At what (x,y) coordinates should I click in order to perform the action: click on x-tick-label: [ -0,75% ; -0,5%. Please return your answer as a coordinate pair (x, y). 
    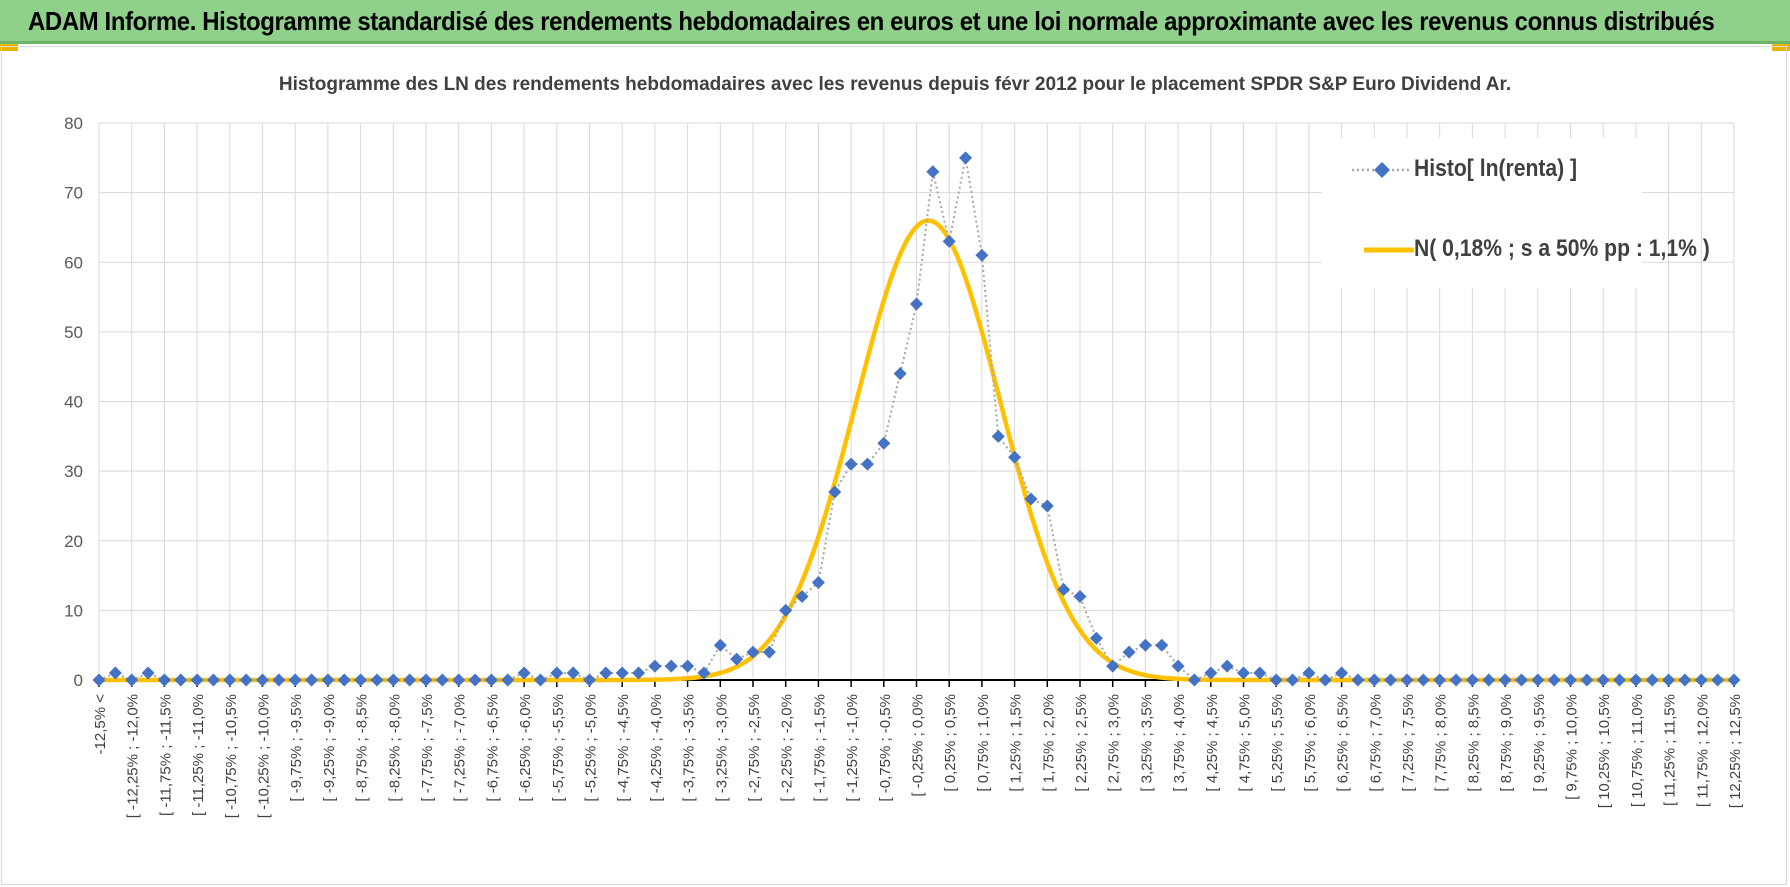
    Looking at the image, I should click on (885, 748).